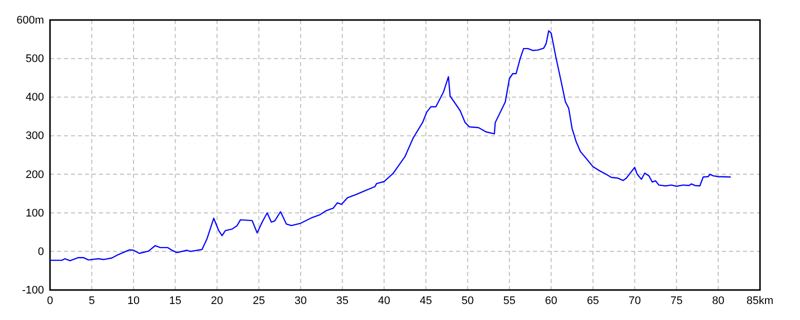 The height and width of the screenshot is (320, 800). Describe the element at coordinates (718, 300) in the screenshot. I see `x-tick-label: 80` at that location.